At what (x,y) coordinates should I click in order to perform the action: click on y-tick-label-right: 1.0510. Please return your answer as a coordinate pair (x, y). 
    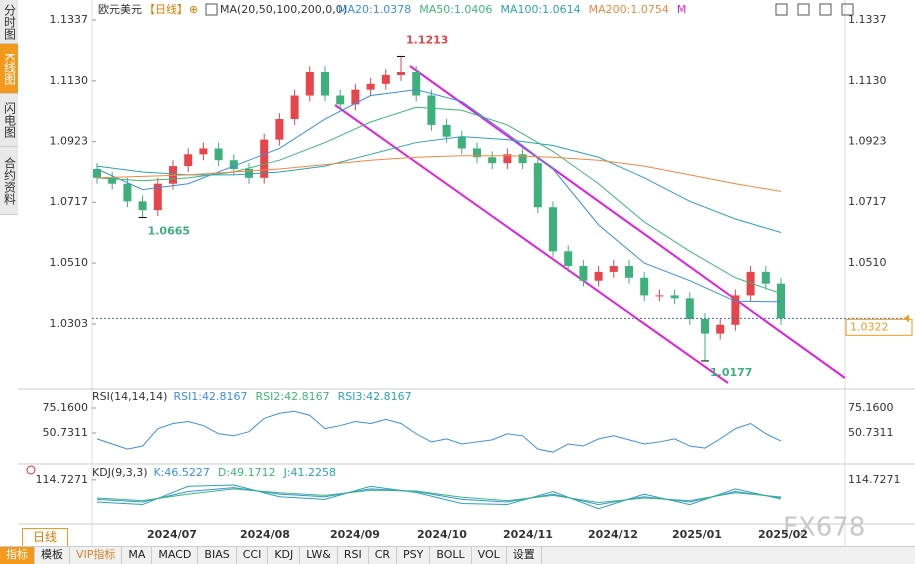
    Looking at the image, I should click on (867, 262).